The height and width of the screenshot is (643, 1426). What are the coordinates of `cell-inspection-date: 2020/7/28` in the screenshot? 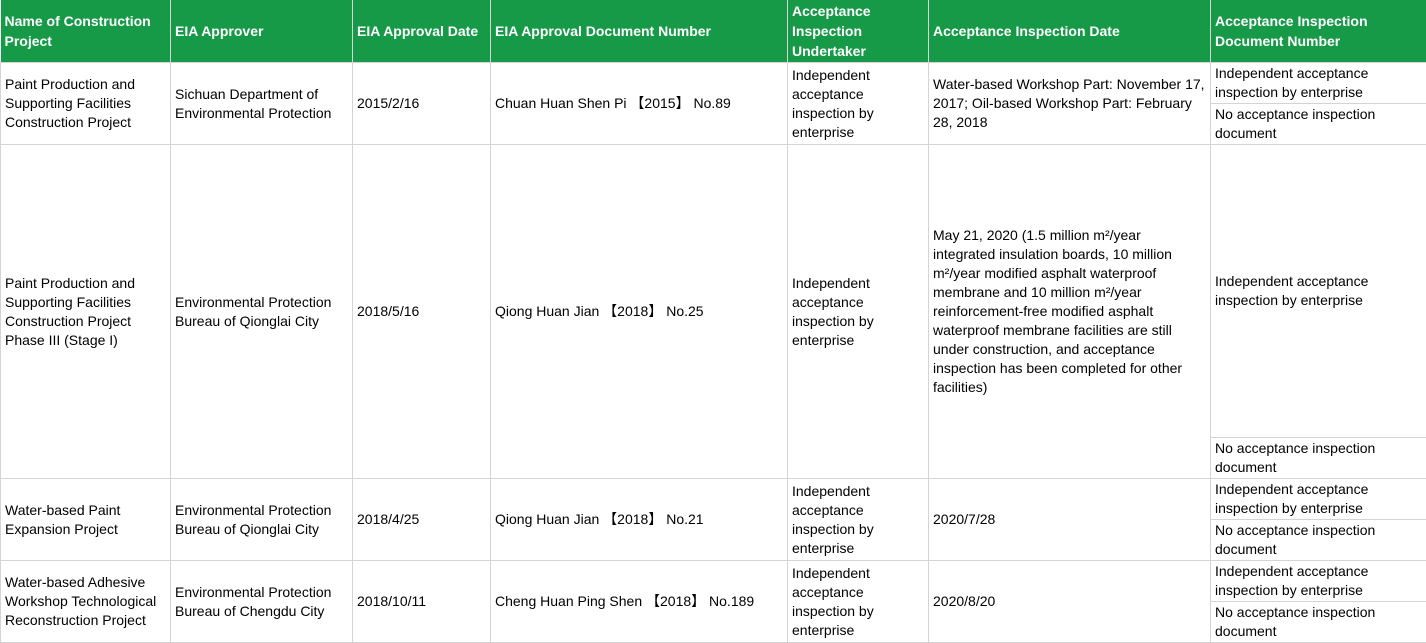 It's located at (1070, 520).